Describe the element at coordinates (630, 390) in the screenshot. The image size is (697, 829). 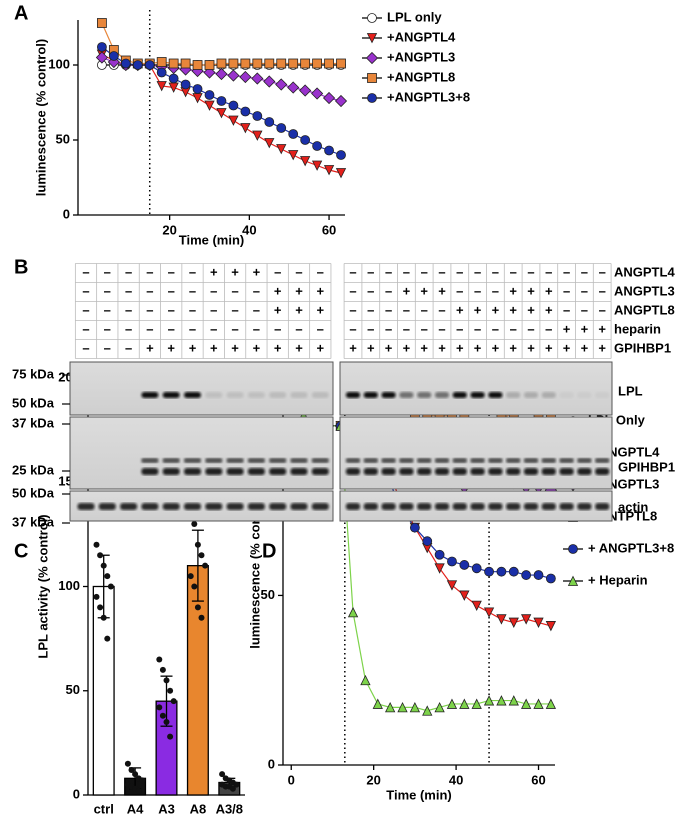
I see `band-label: LPL` at that location.